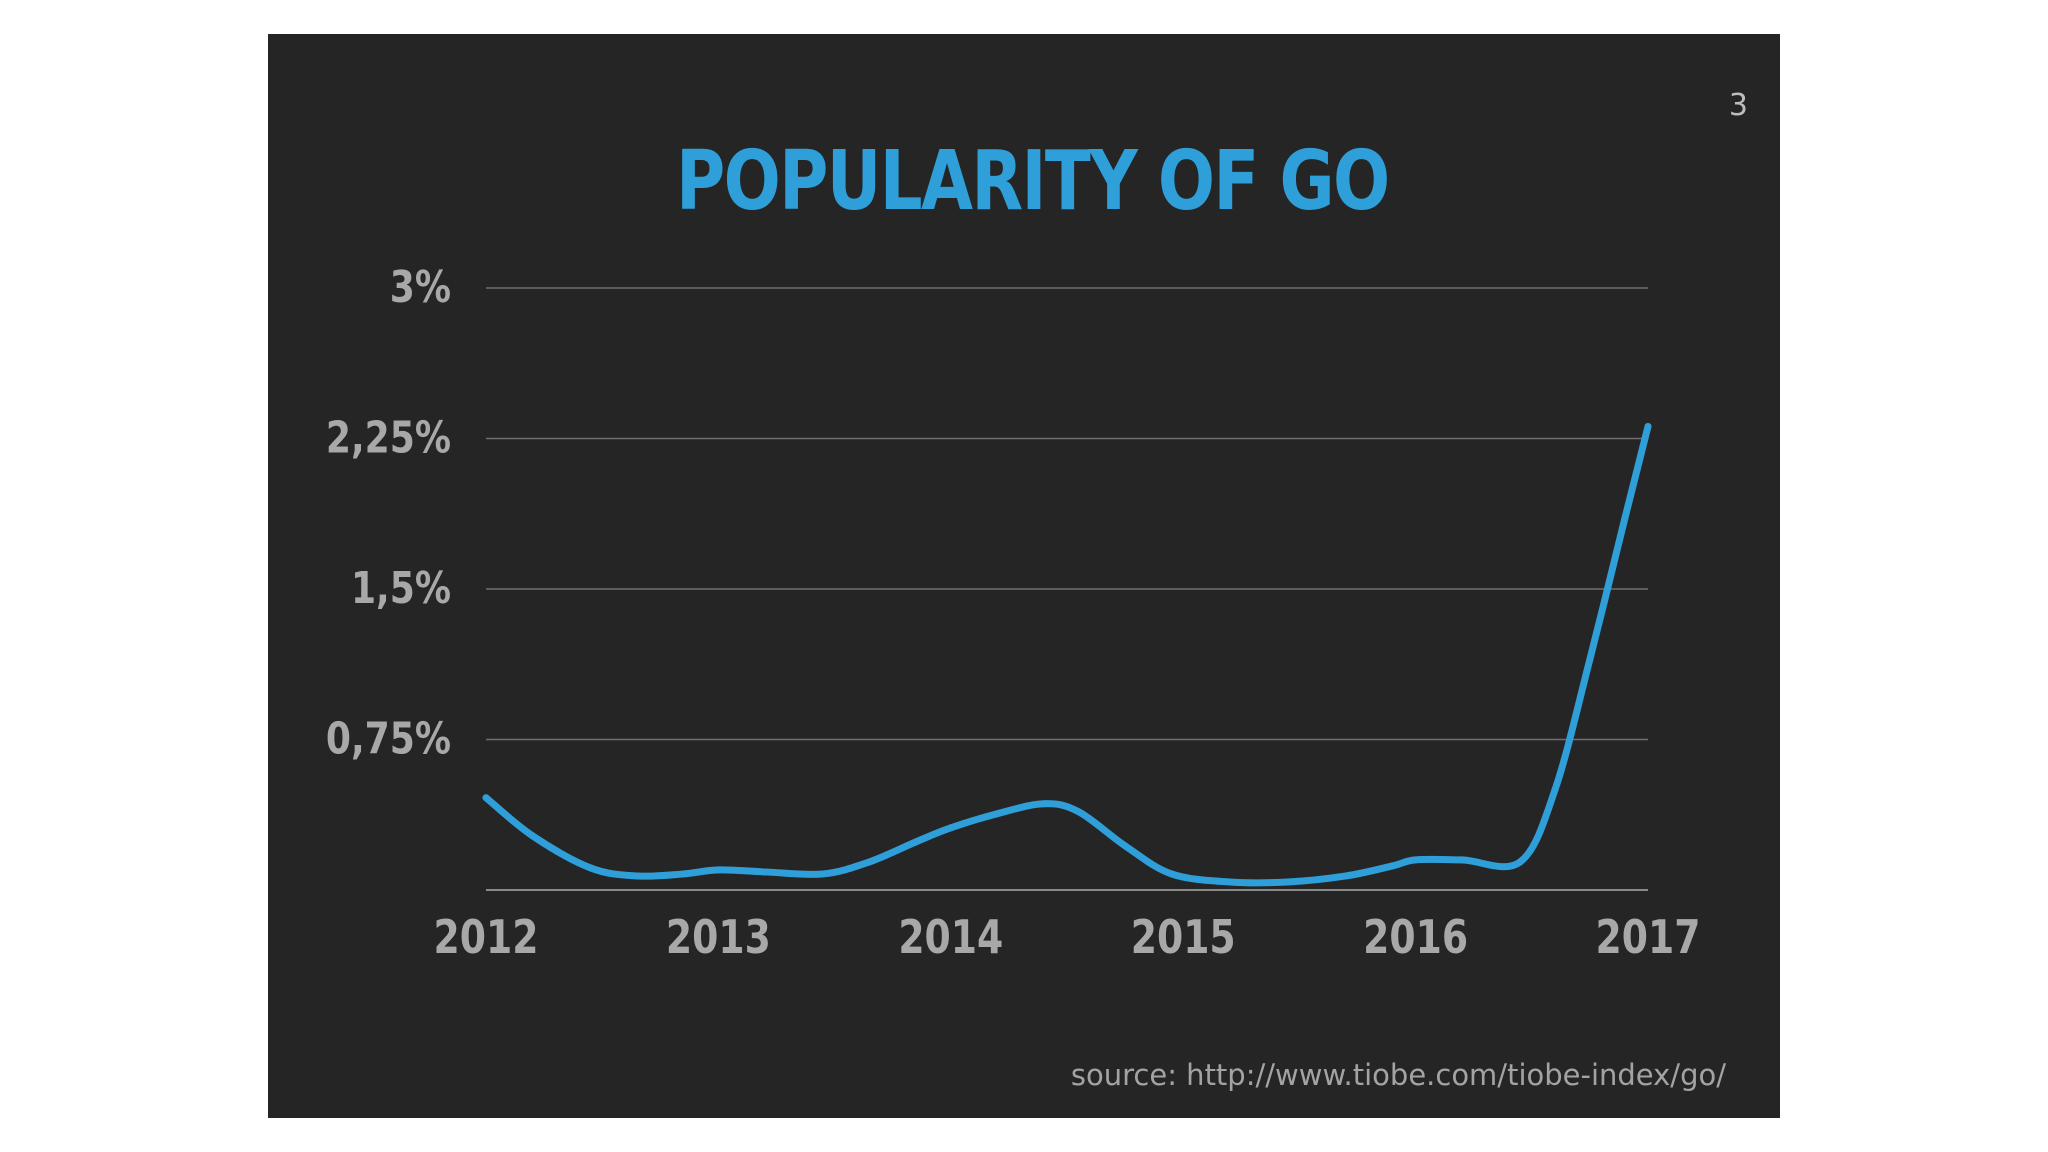 This screenshot has height=1152, width=2048. Describe the element at coordinates (486, 937) in the screenshot. I see `x-tick-label-0: 2012` at that location.